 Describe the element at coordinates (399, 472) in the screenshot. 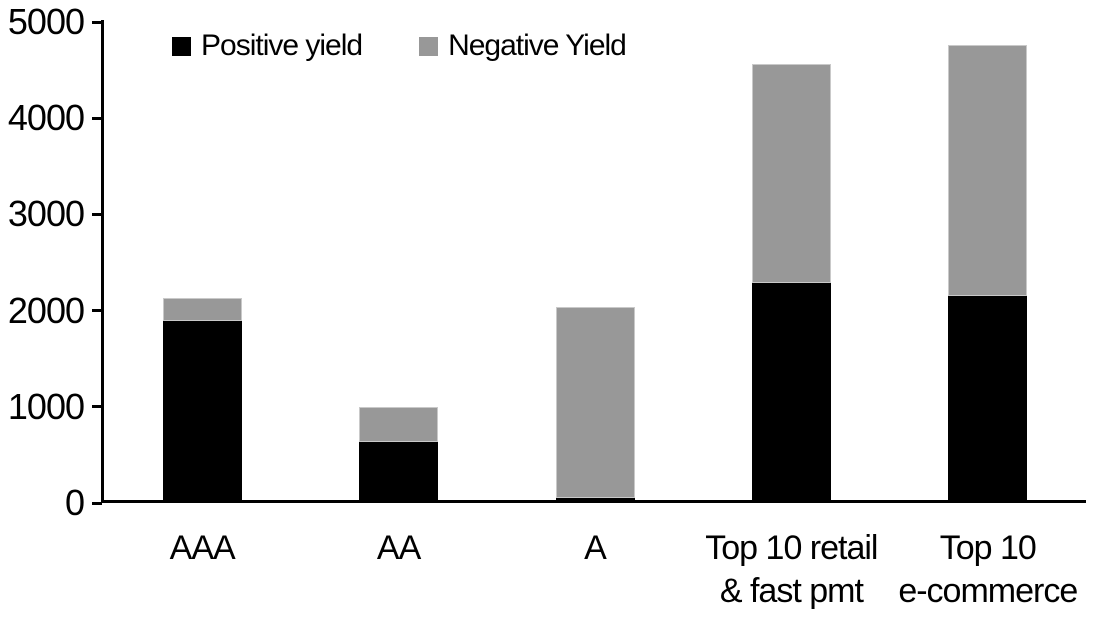

I see `bar-aa-positive-yield-segment` at that location.